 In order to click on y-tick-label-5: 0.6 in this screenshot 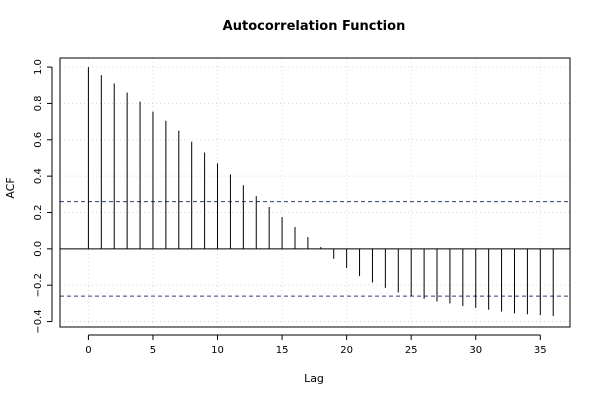, I will do `click(38, 140)`.